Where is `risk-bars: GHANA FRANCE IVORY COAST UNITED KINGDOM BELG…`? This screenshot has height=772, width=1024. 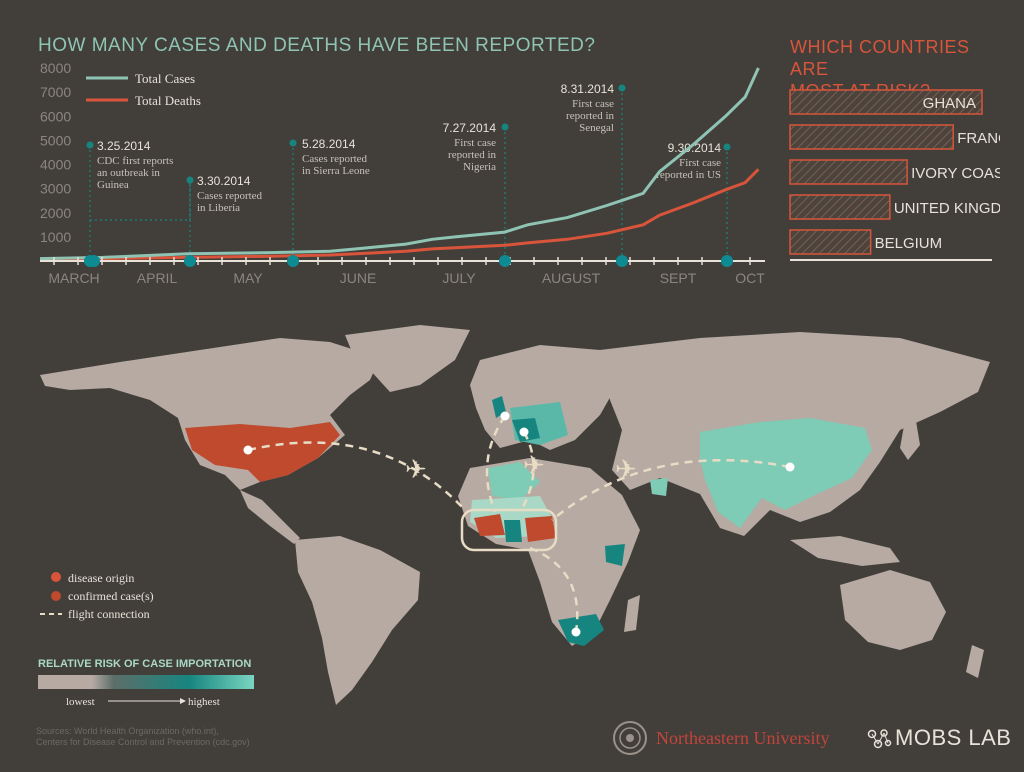 risk-bars: GHANA FRANCE IVORY COAST UNITED KINGDOM BELG… is located at coordinates (894, 172).